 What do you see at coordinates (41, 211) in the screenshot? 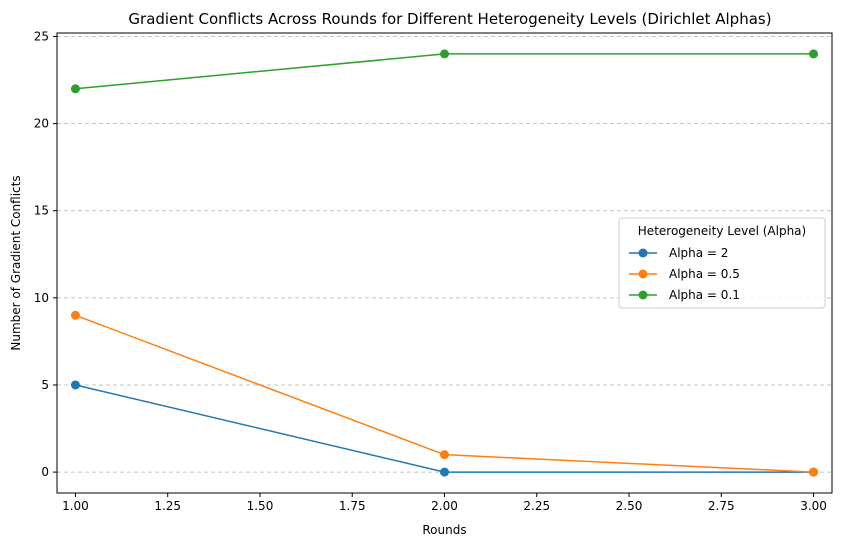
I see `y-tick-label: 15` at bounding box center [41, 211].